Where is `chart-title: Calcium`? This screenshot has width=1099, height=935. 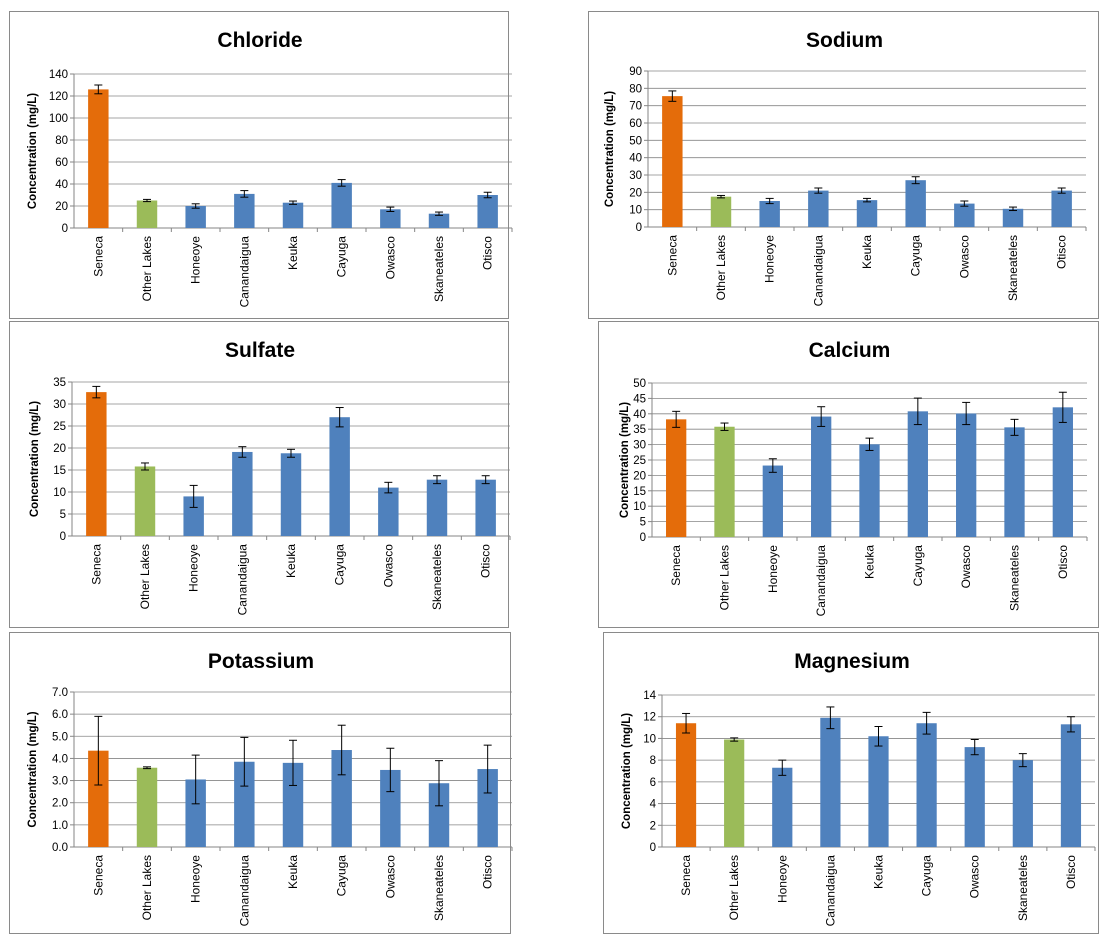 chart-title: Calcium is located at coordinates (850, 350).